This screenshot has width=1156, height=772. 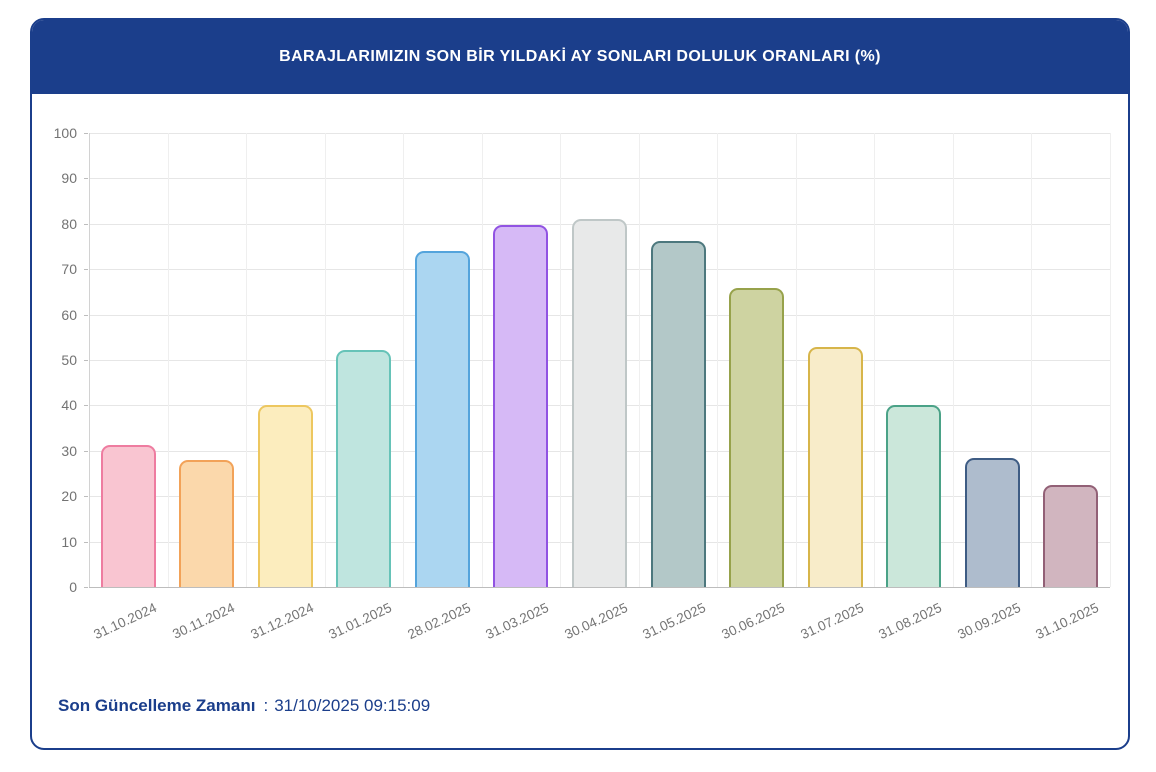 I want to click on x-tick-label: 31.05.2025, so click(x=674, y=621).